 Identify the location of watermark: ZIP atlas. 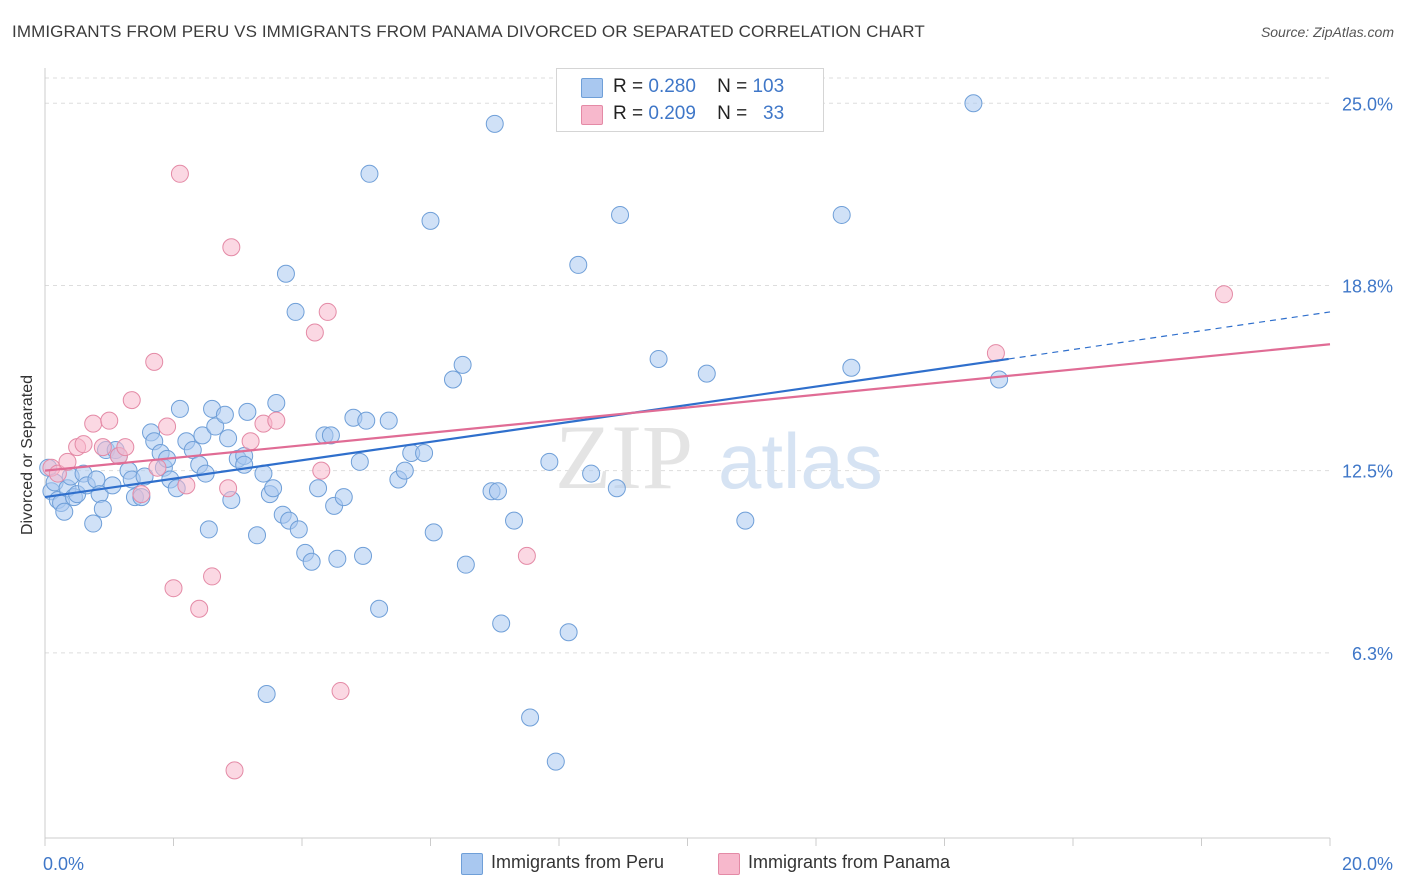
(719, 457).